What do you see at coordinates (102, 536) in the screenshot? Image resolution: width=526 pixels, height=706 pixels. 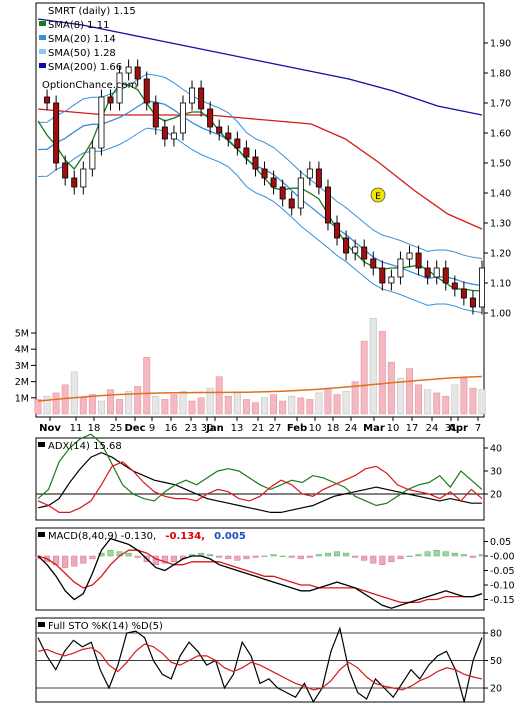 I see `macd-value: MACD(8,40,9) -0.130,` at bounding box center [102, 536].